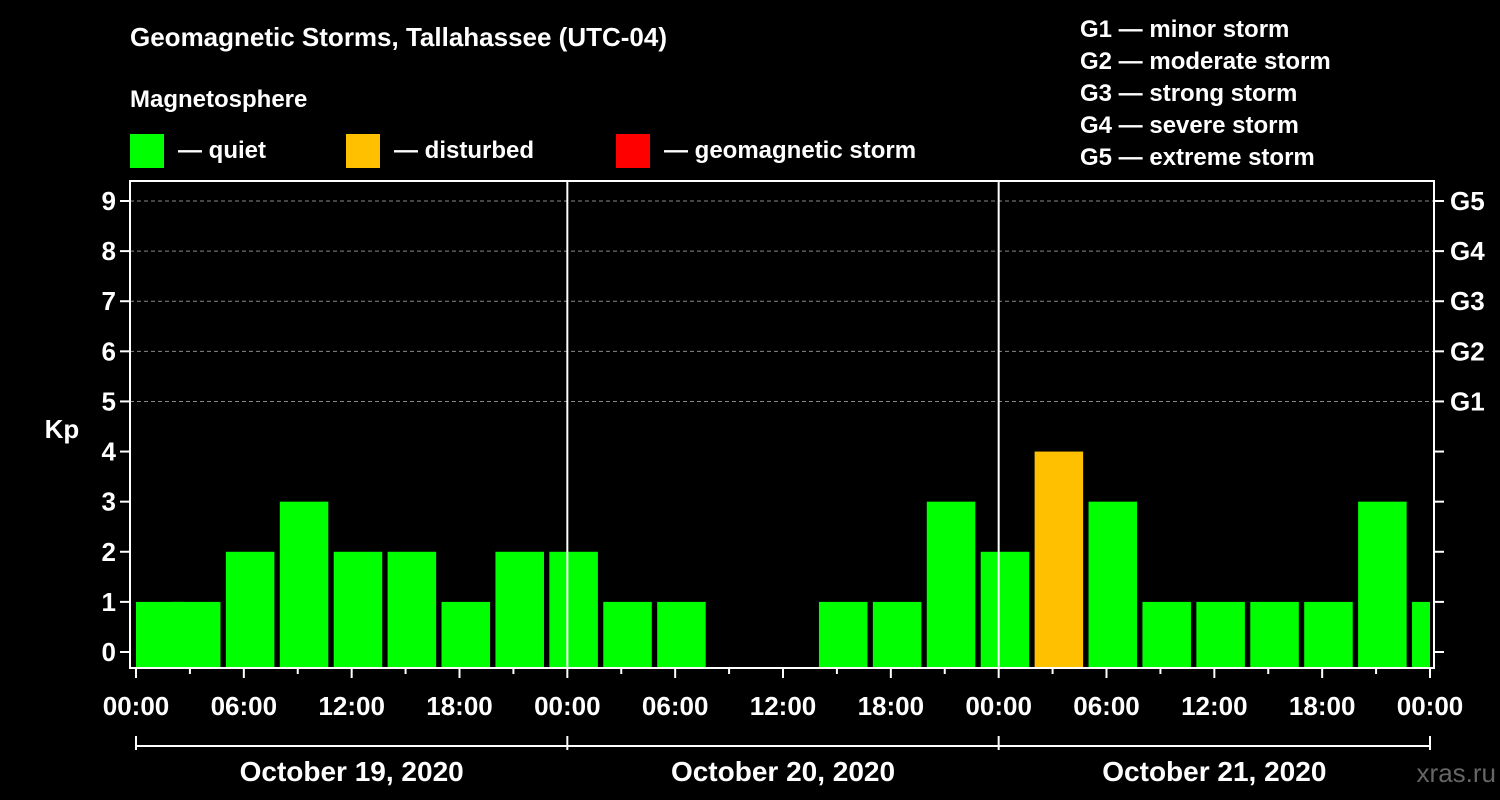  Describe the element at coordinates (790, 150) in the screenshot. I see `legend-label-storm: — geomagnetic storm` at that location.